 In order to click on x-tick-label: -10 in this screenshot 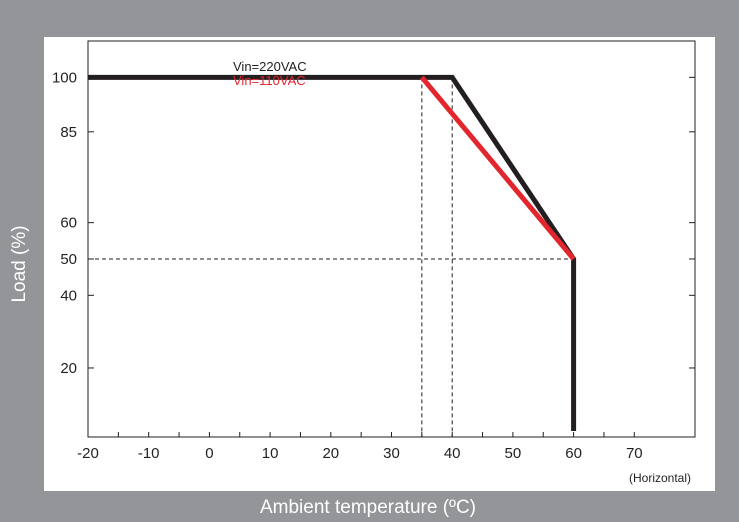, I will do `click(149, 453)`.